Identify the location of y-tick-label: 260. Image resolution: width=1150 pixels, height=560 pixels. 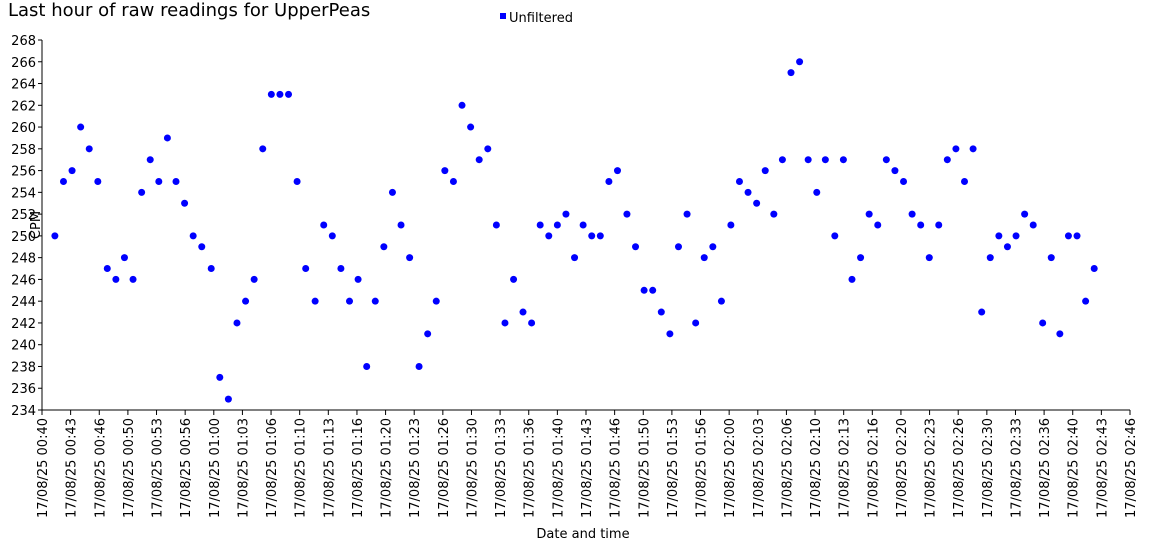
(23, 128).